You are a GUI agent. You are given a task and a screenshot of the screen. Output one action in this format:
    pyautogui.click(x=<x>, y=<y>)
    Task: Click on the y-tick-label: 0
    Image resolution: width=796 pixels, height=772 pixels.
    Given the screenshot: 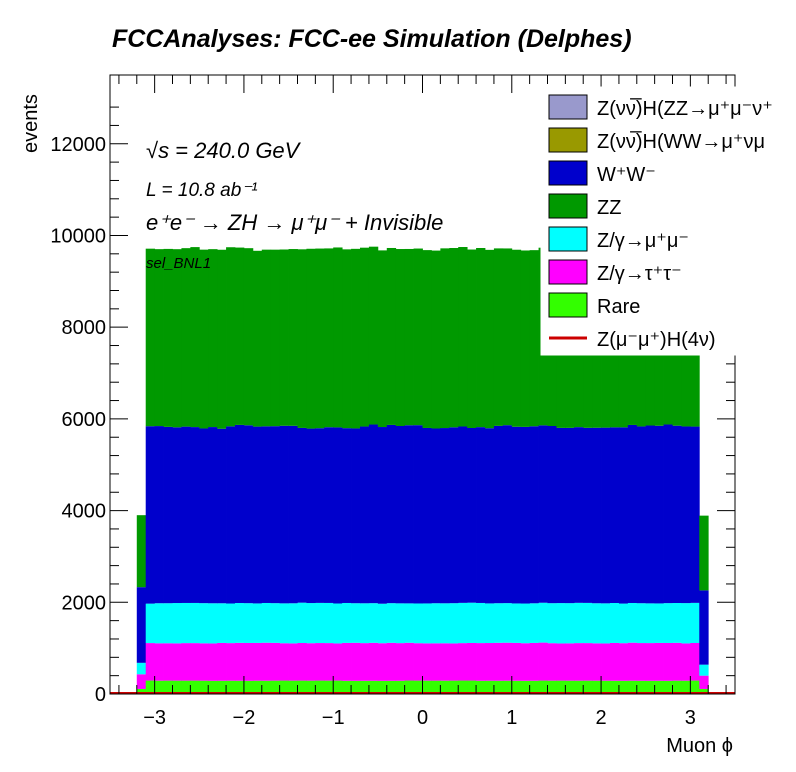 What is the action you would take?
    pyautogui.click(x=100, y=695)
    